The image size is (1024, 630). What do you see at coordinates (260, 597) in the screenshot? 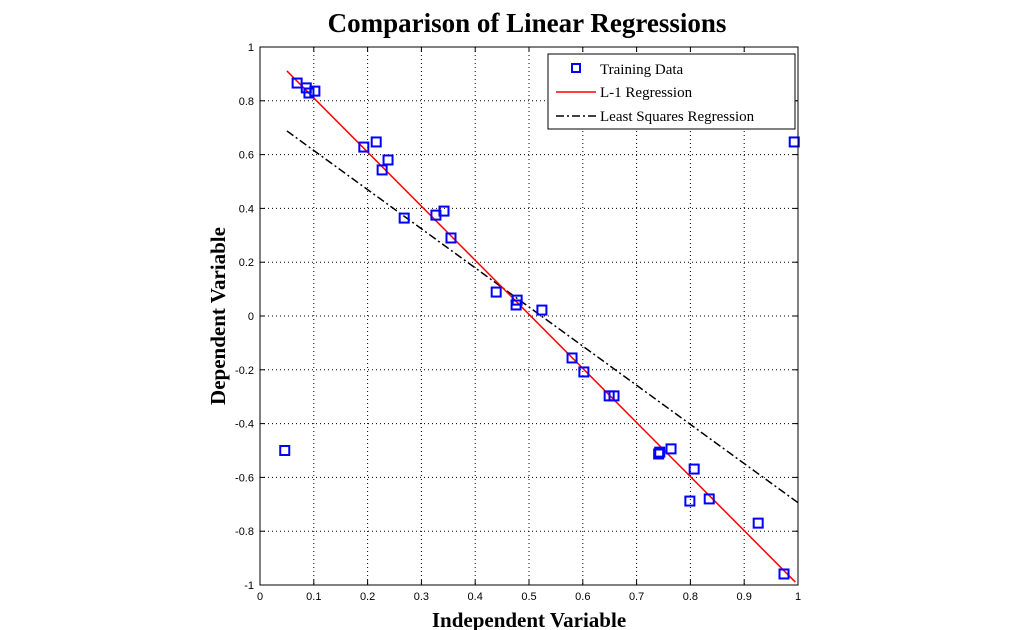
I see `x-tick-label: 0` at bounding box center [260, 597].